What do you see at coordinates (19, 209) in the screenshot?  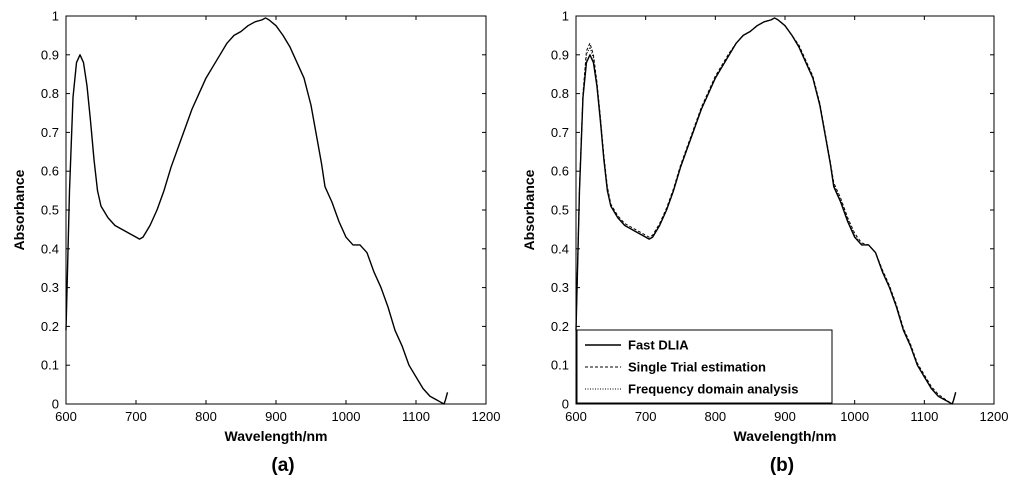 I see `chart-0-y-axis-label: Absorbance` at bounding box center [19, 209].